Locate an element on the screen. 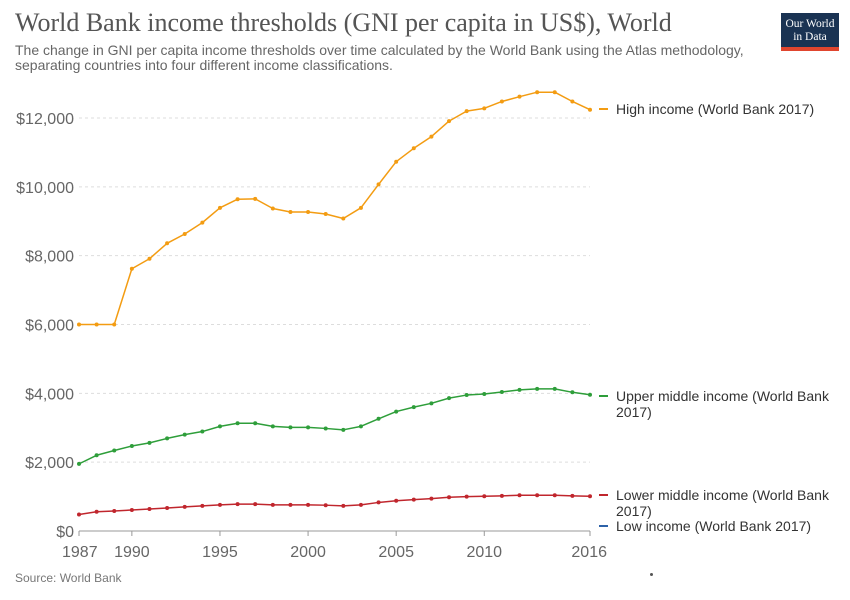 This screenshot has height=600, width=850. legend-label-upper_middle: Upper middle income (World Bank 2017) is located at coordinates (723, 404).